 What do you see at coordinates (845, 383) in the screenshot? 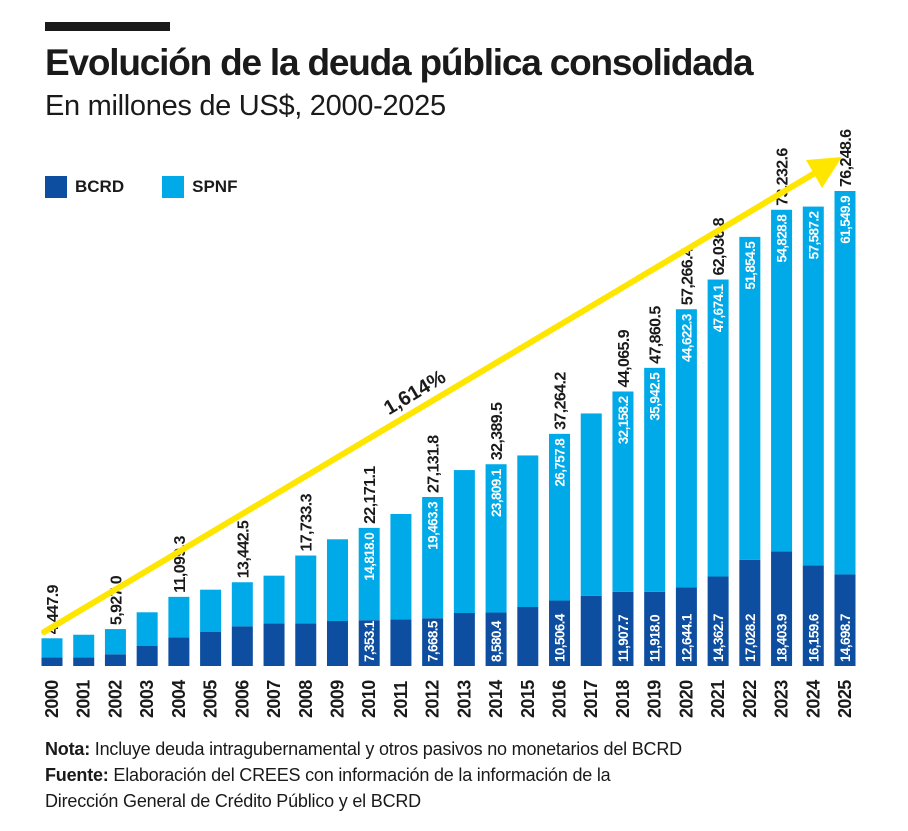
I see `bar-spnf-2025` at bounding box center [845, 383].